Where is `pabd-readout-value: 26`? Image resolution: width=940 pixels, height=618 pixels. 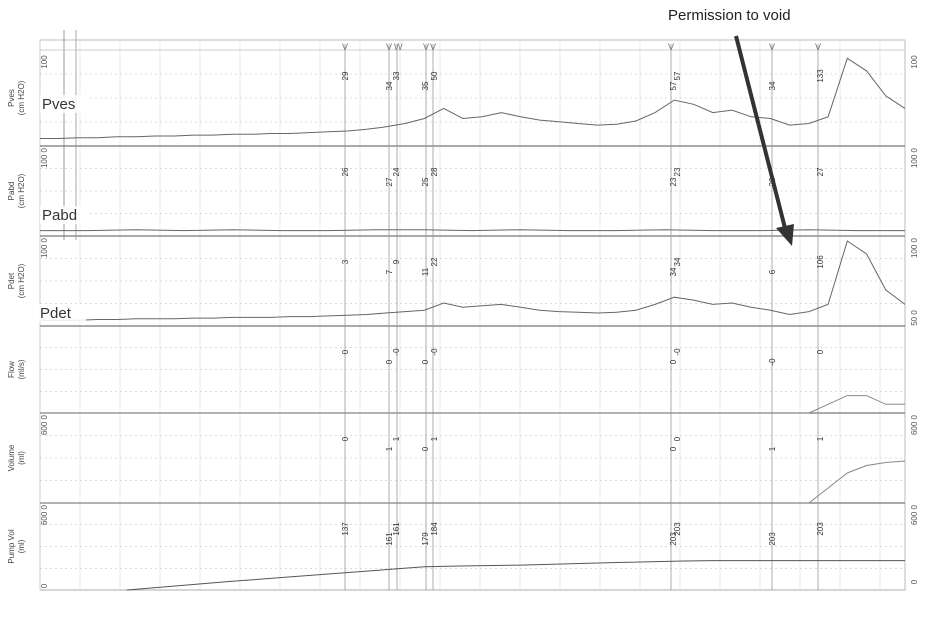 pabd-readout-value: 26 is located at coordinates (345, 171).